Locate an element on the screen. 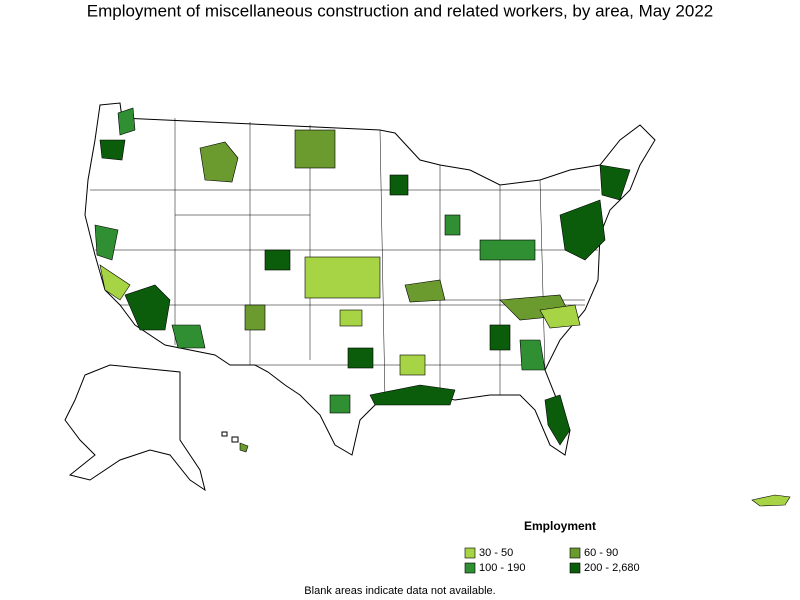 This screenshot has width=800, height=600. hawaii is located at coordinates (235, 442).